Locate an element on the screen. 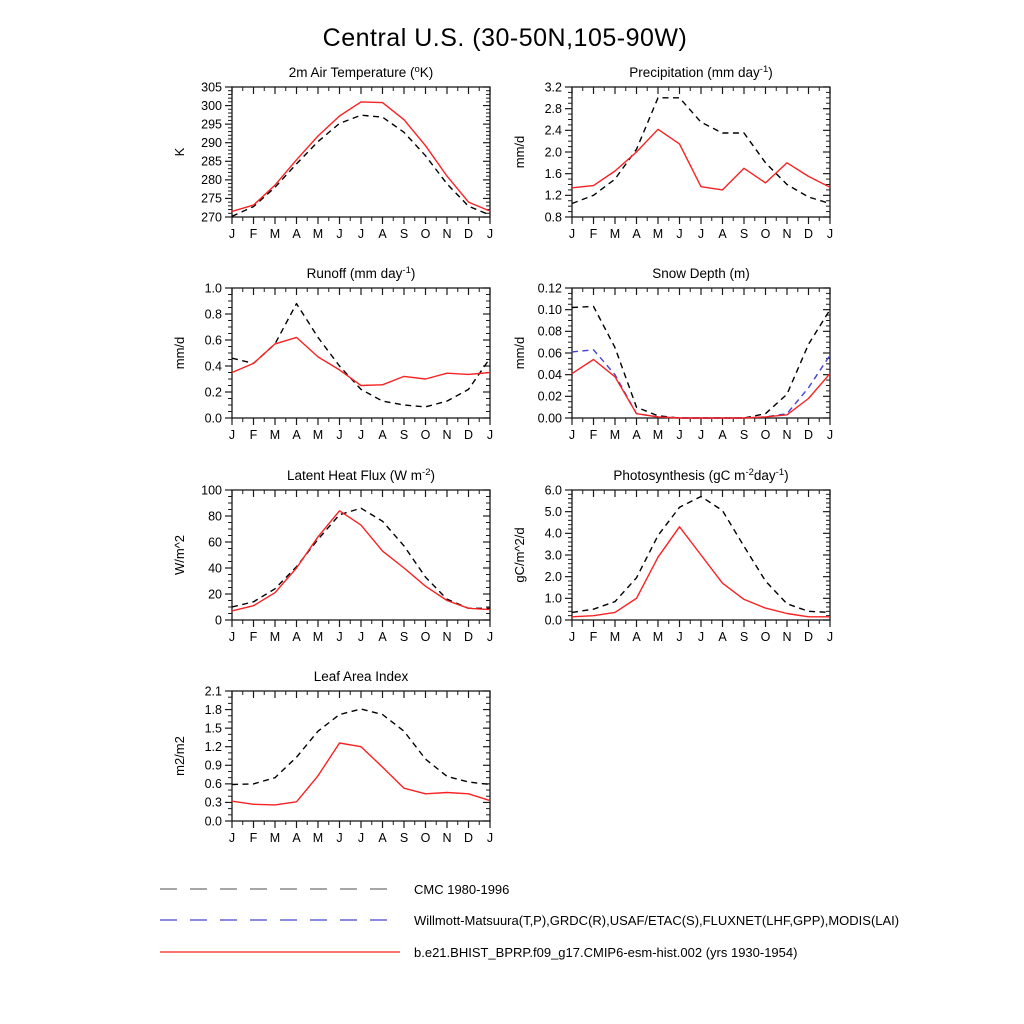 The height and width of the screenshot is (1024, 1024). y-tick-label: 0.4 is located at coordinates (213, 366).